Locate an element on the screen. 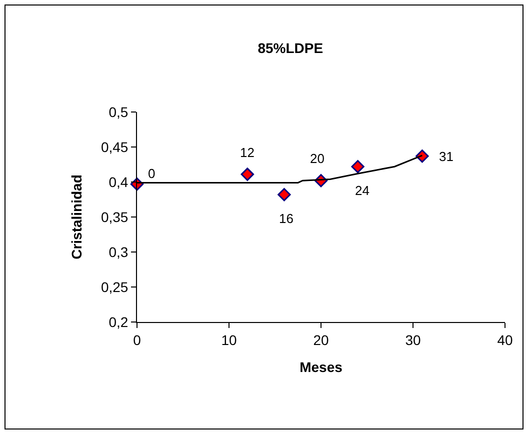 The height and width of the screenshot is (434, 528). x-tick-label: 10 is located at coordinates (229, 340).